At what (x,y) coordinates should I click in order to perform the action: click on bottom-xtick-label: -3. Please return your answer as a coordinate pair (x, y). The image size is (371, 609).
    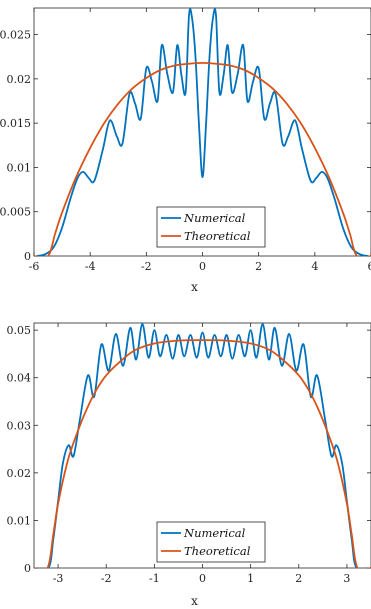
    Looking at the image, I should click on (58, 578).